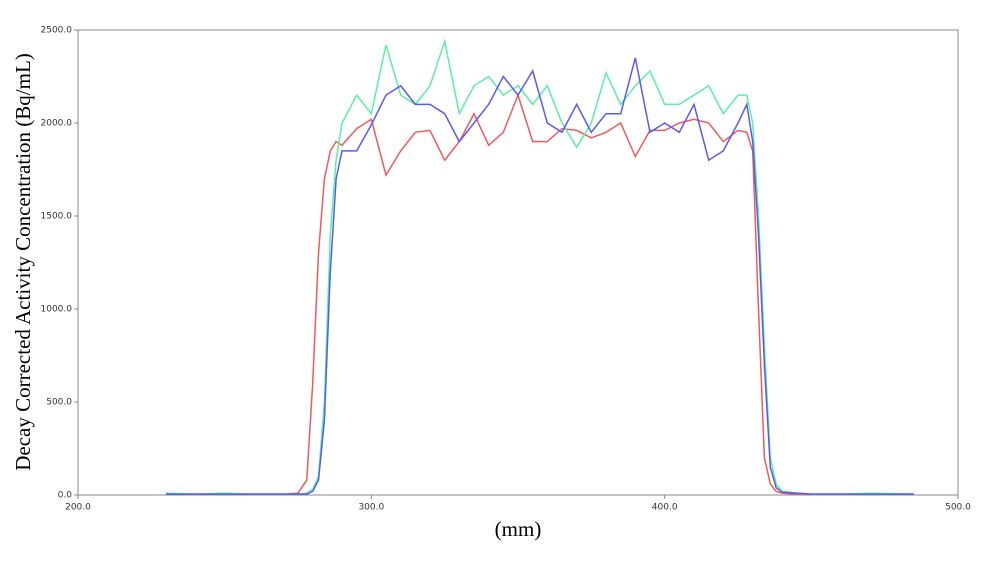  What do you see at coordinates (59, 403) in the screenshot?
I see `y-tick-label: 500.0` at bounding box center [59, 403].